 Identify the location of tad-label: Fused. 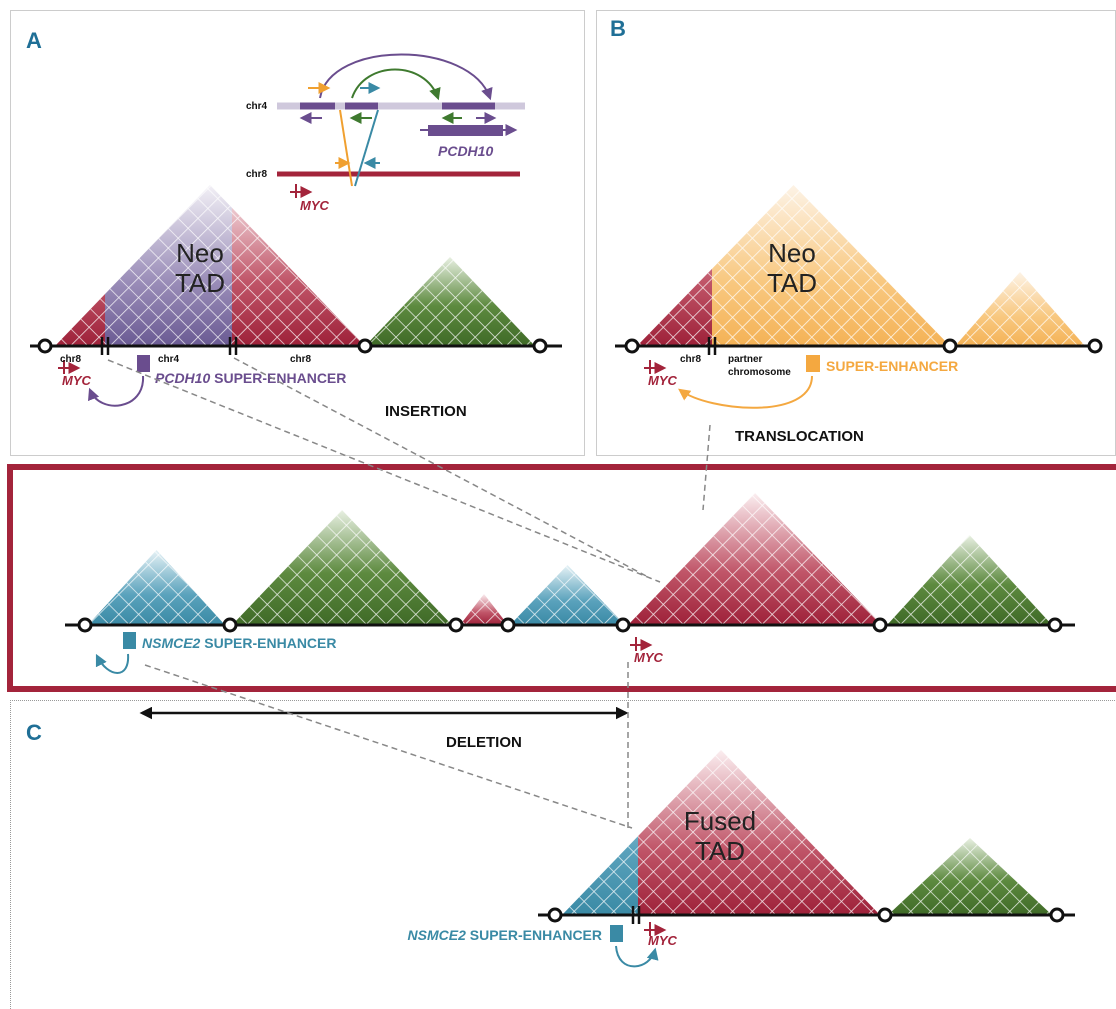
(720, 821).